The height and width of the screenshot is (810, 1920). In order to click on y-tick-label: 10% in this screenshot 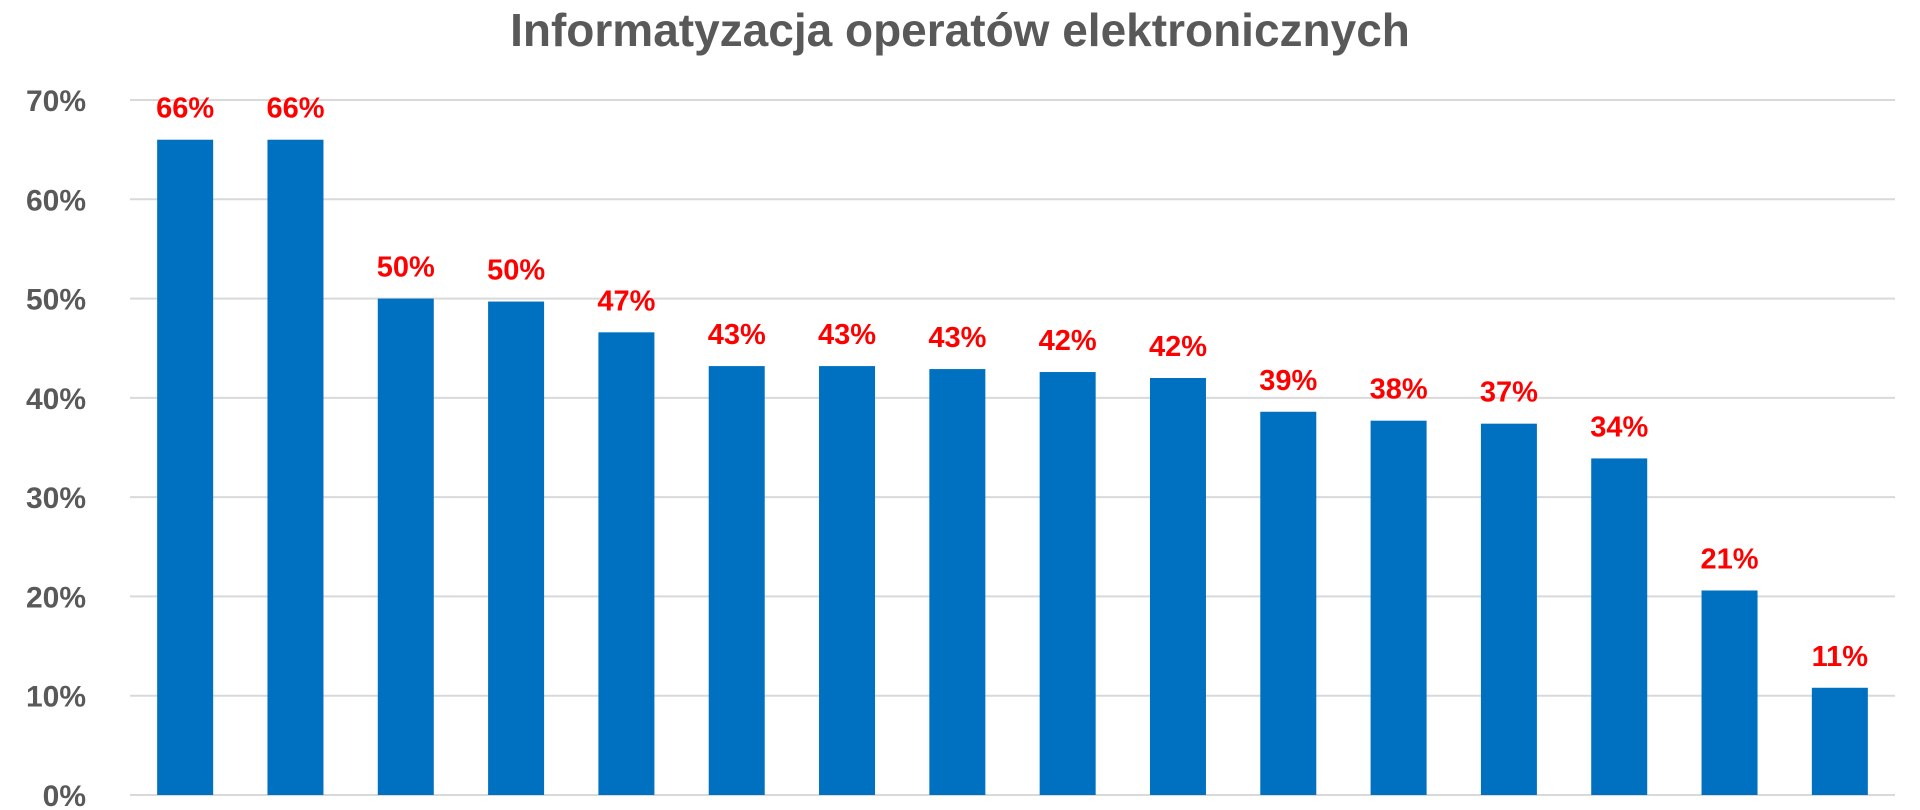, I will do `click(56, 697)`.